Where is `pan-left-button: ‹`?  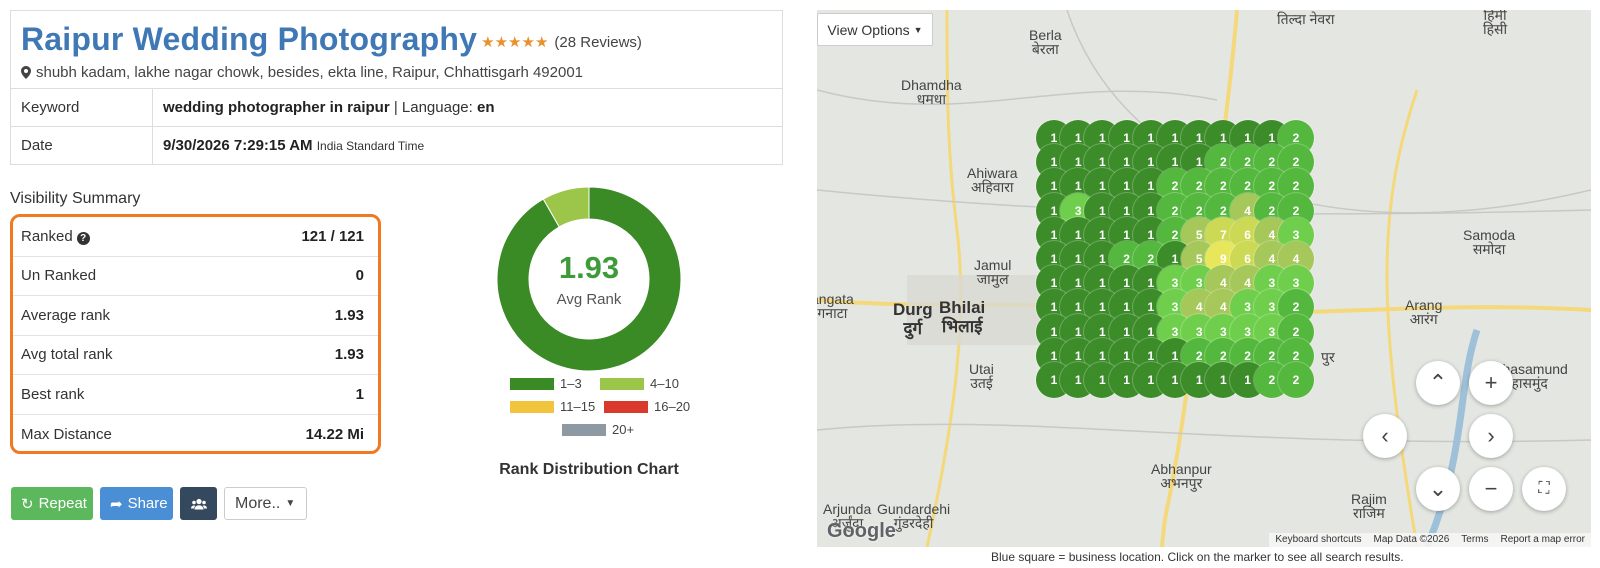
pan-left-button: ‹ is located at coordinates (1385, 436).